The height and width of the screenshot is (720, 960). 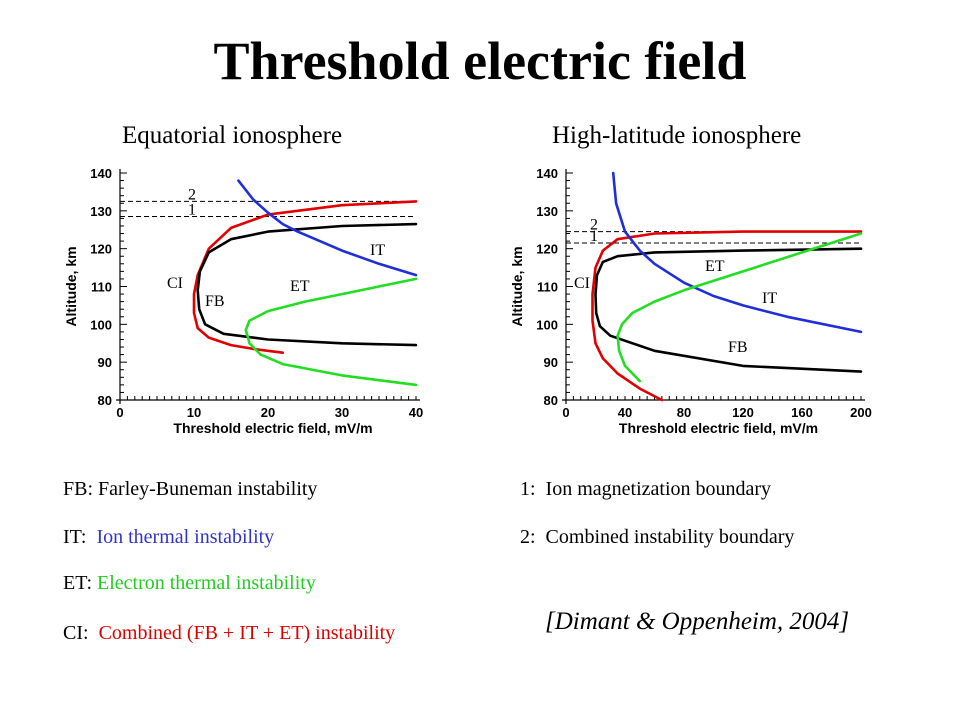 What do you see at coordinates (268, 412) in the screenshot?
I see `x-tick-label: 20` at bounding box center [268, 412].